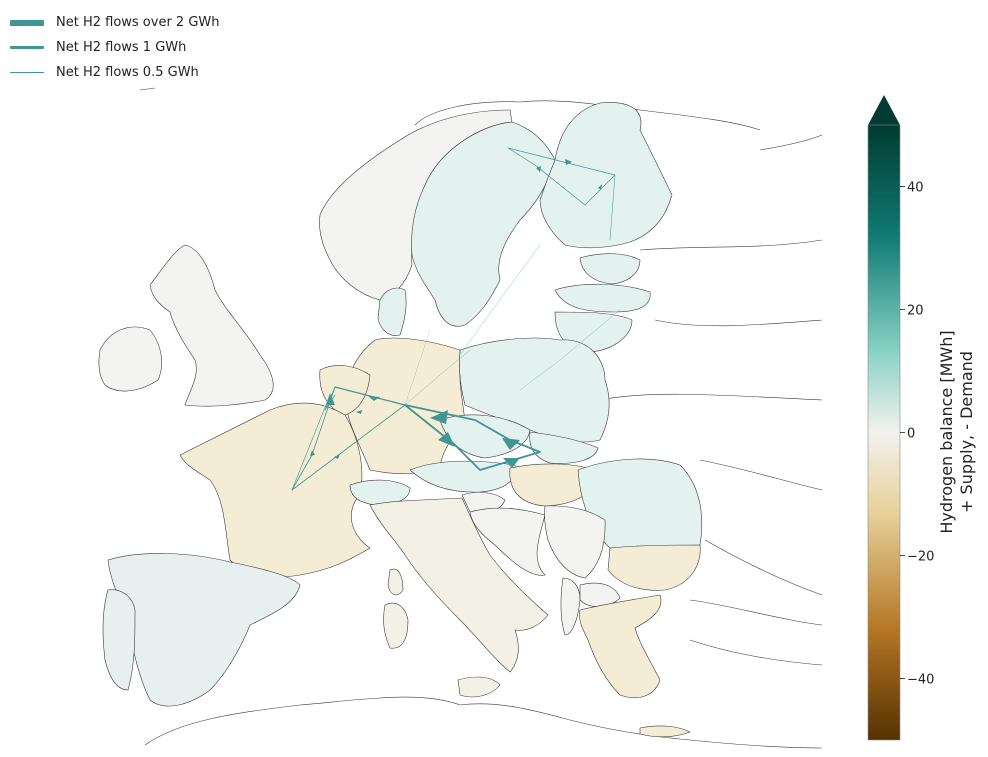 This screenshot has height=757, width=988. What do you see at coordinates (884, 110) in the screenshot?
I see `colorbar-extend-max-arrow` at bounding box center [884, 110].